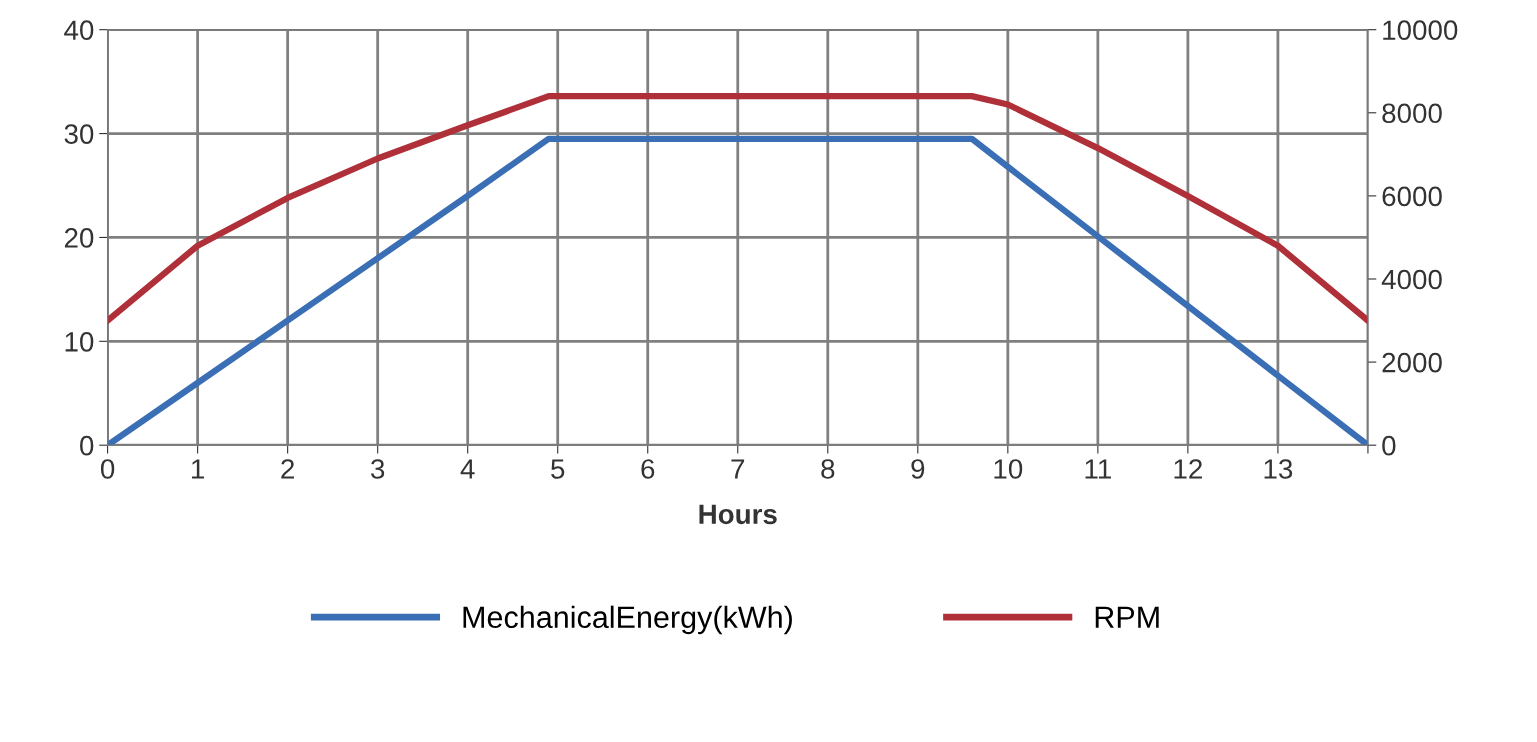 The height and width of the screenshot is (742, 1537). I want to click on x-tick-label: 9, so click(918, 469).